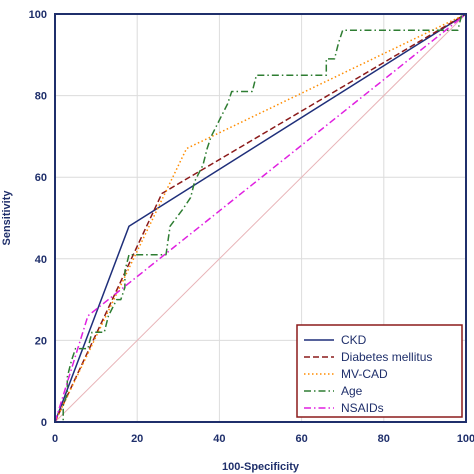 The height and width of the screenshot is (474, 474). I want to click on x-tick-label: 40, so click(219, 439).